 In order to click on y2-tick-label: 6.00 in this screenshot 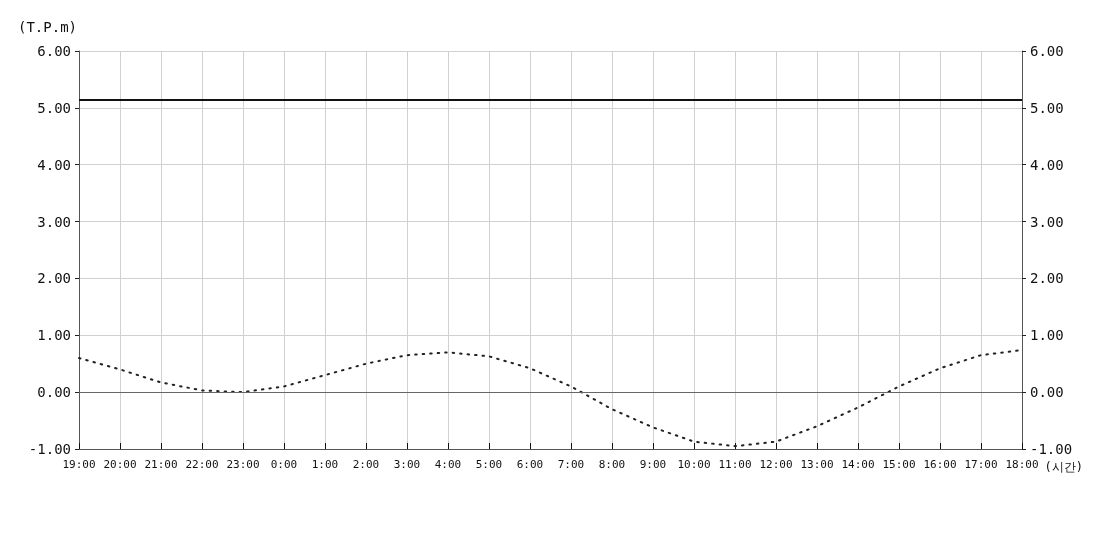, I will do `click(1047, 51)`.